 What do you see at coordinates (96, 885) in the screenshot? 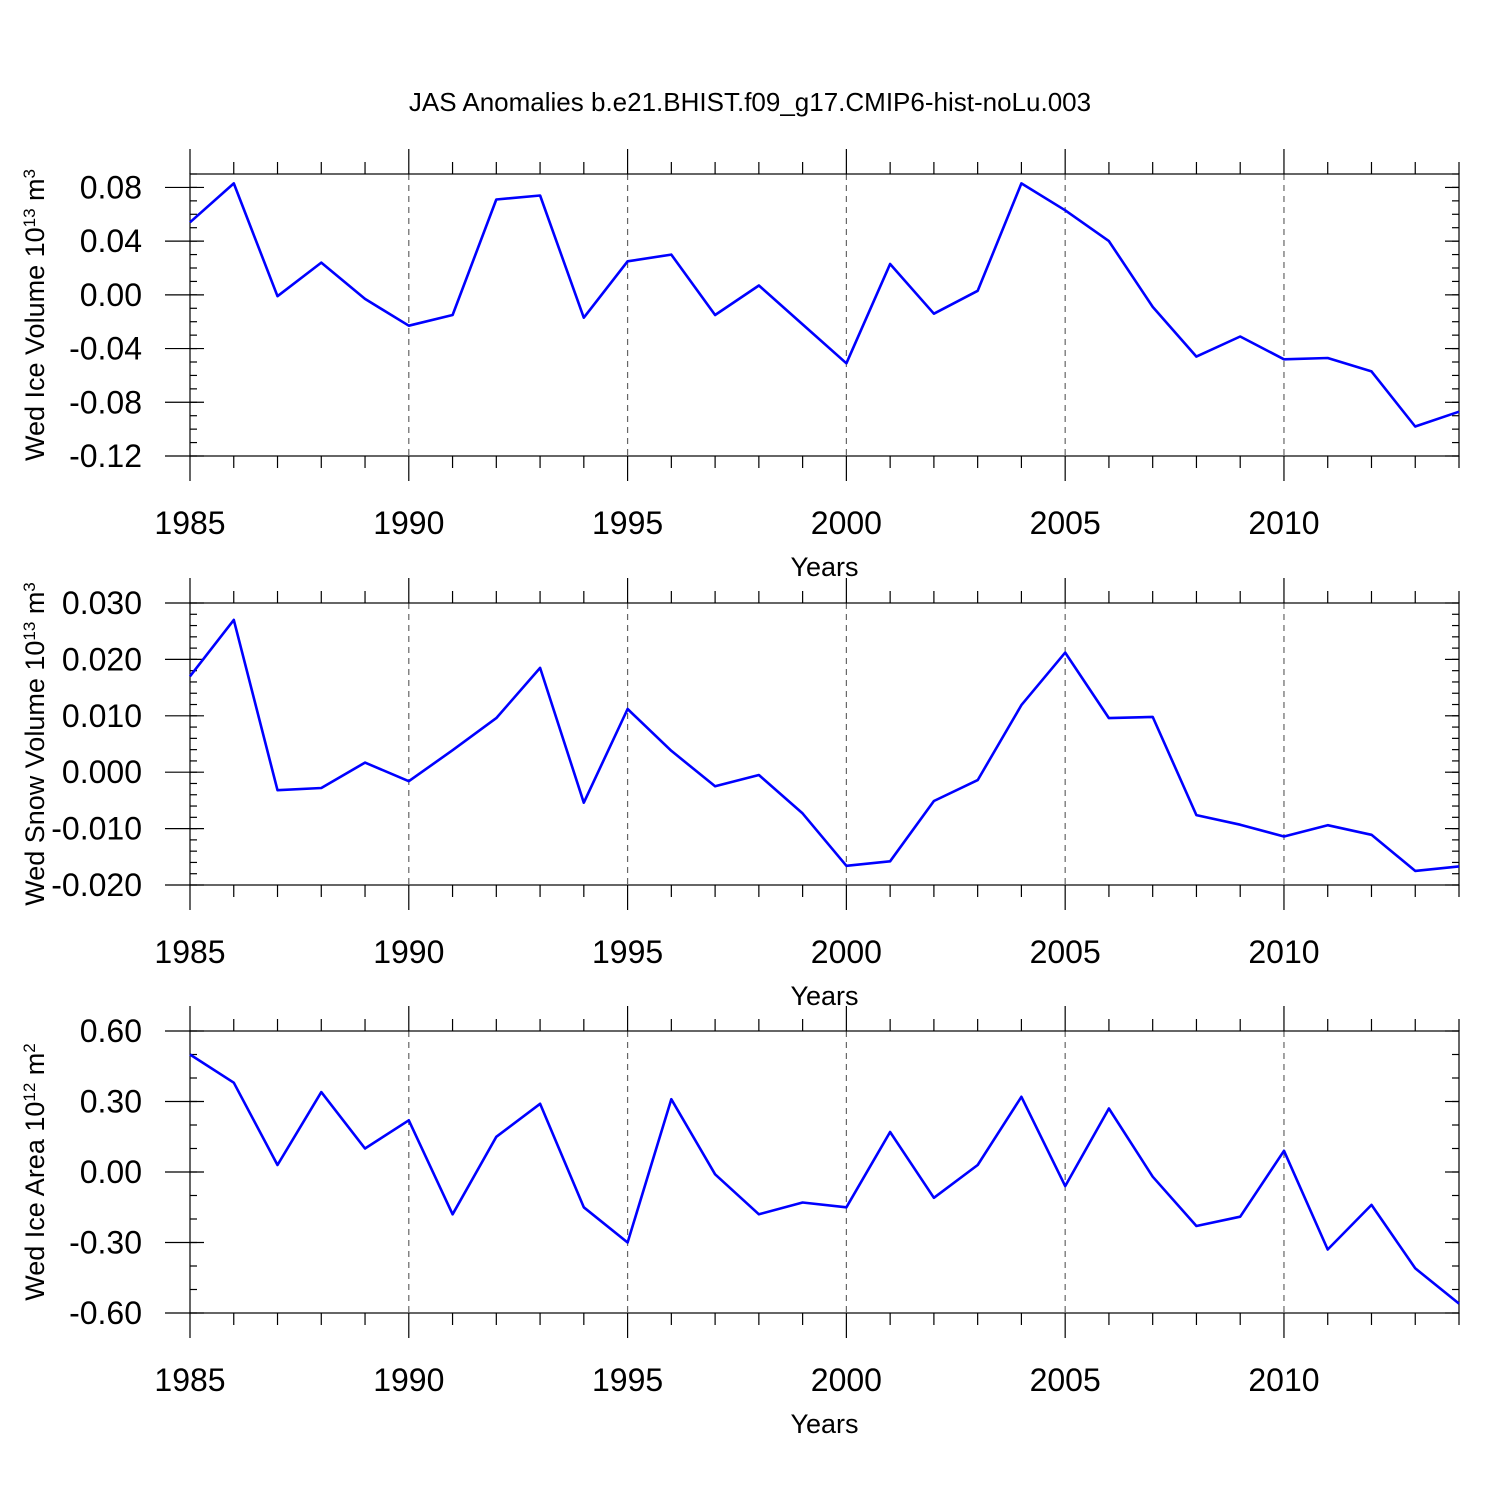
I see `y-tick-label: -0.020` at bounding box center [96, 885].